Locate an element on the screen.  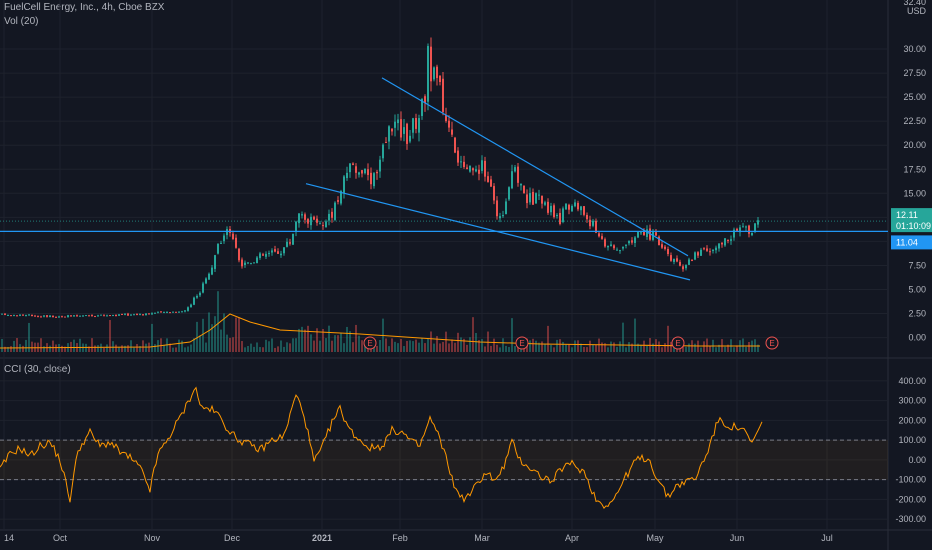
x-tick-label: Dec is located at coordinates (232, 538).